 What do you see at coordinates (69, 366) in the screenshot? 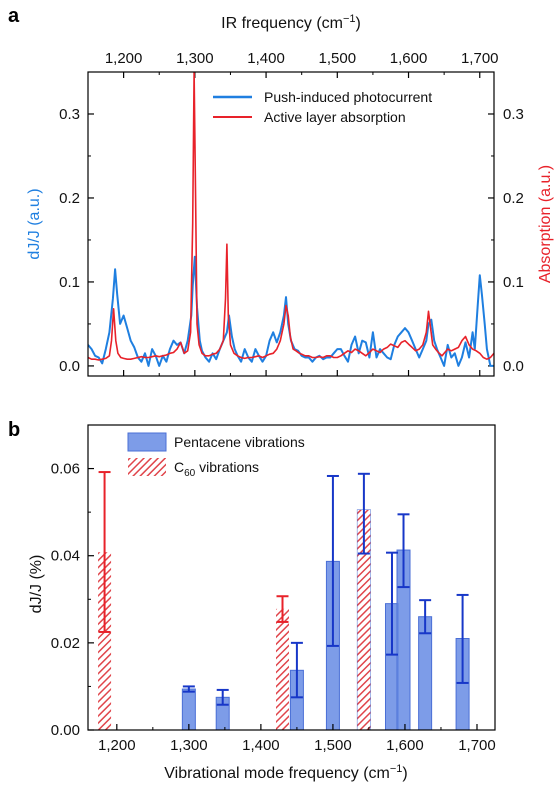
I see `y-tick-label-left: 0.0` at bounding box center [69, 366].